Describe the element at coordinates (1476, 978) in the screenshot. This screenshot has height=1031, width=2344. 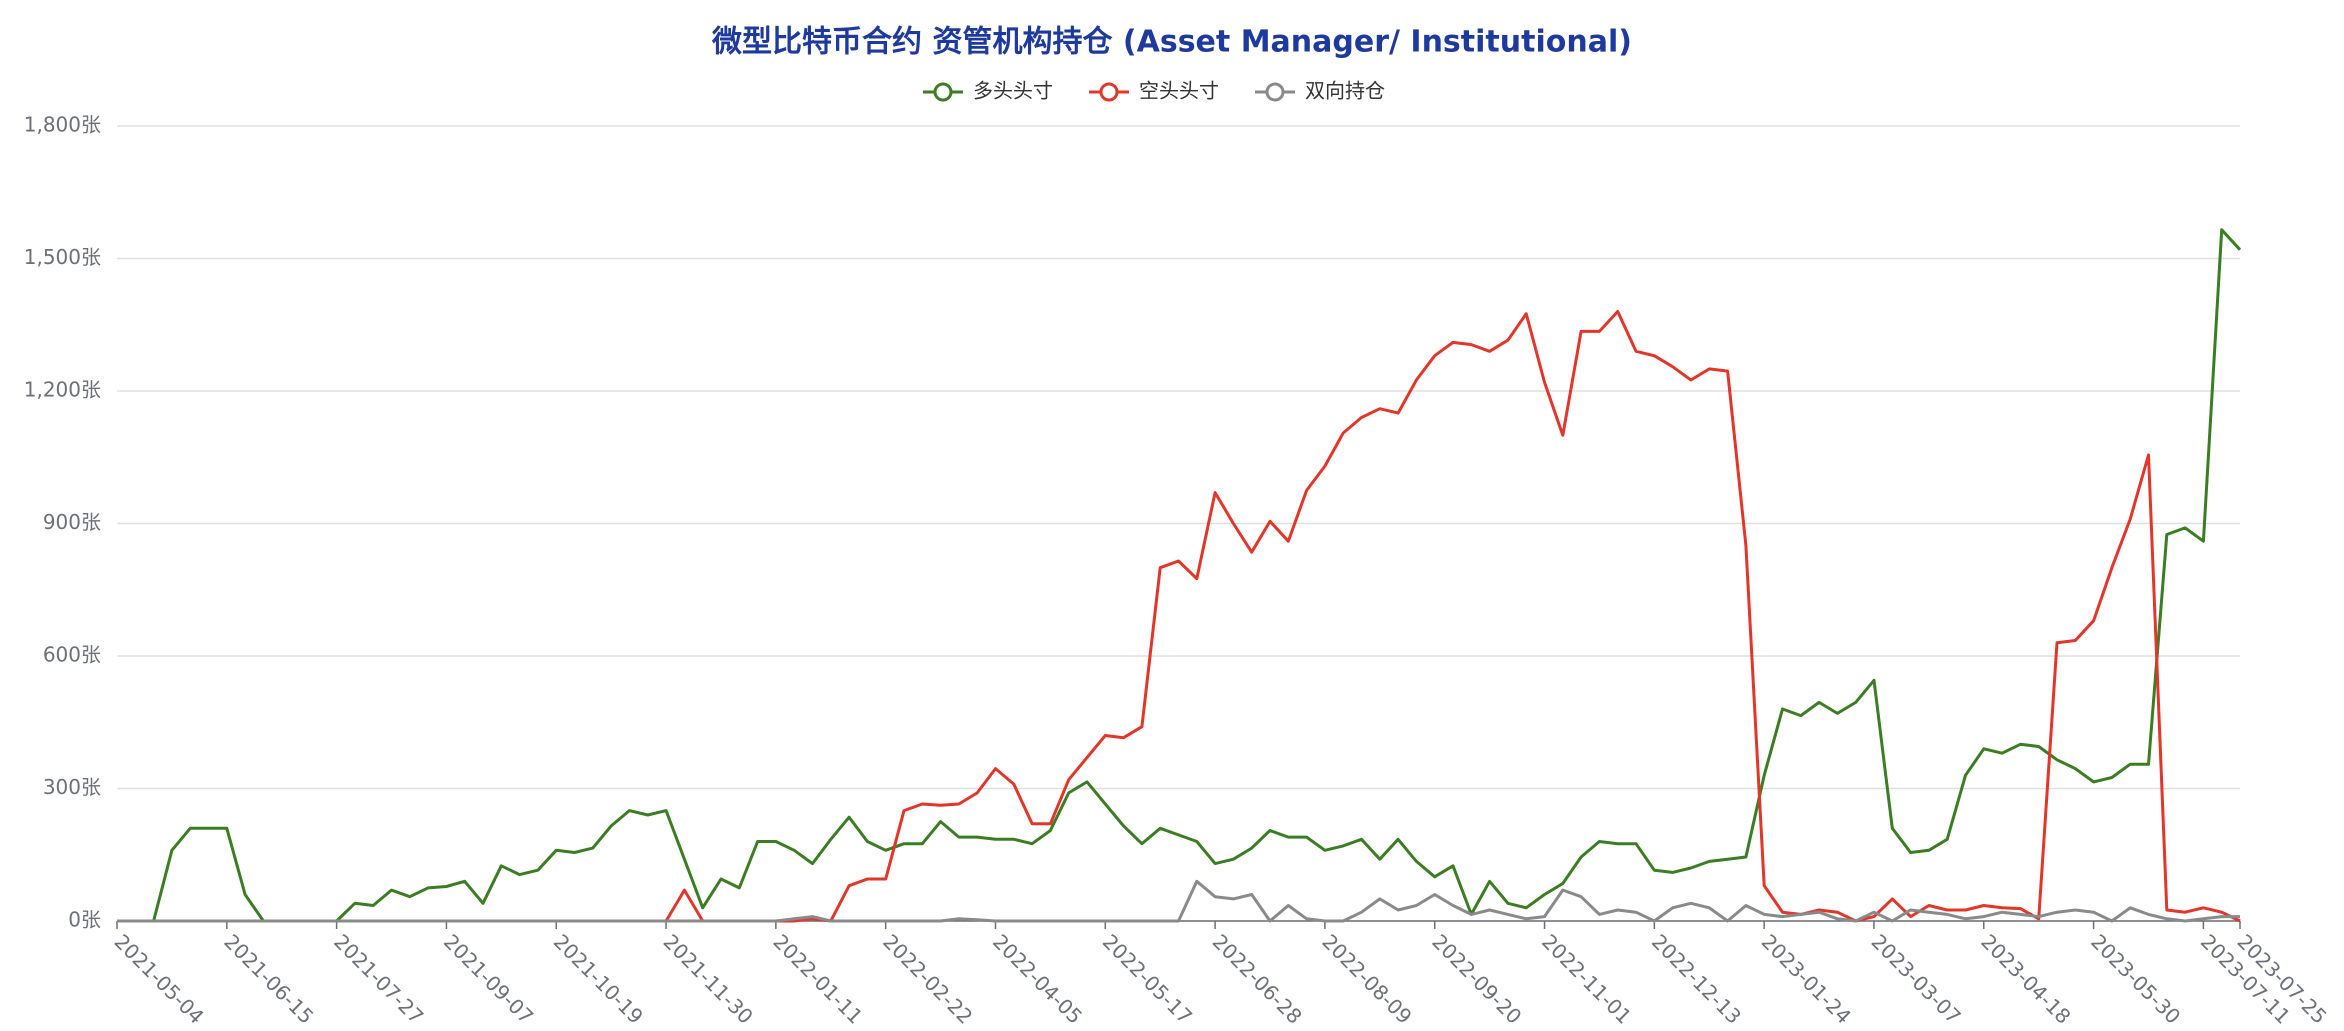
I see `x-tick-label: 2022-09-20` at that location.